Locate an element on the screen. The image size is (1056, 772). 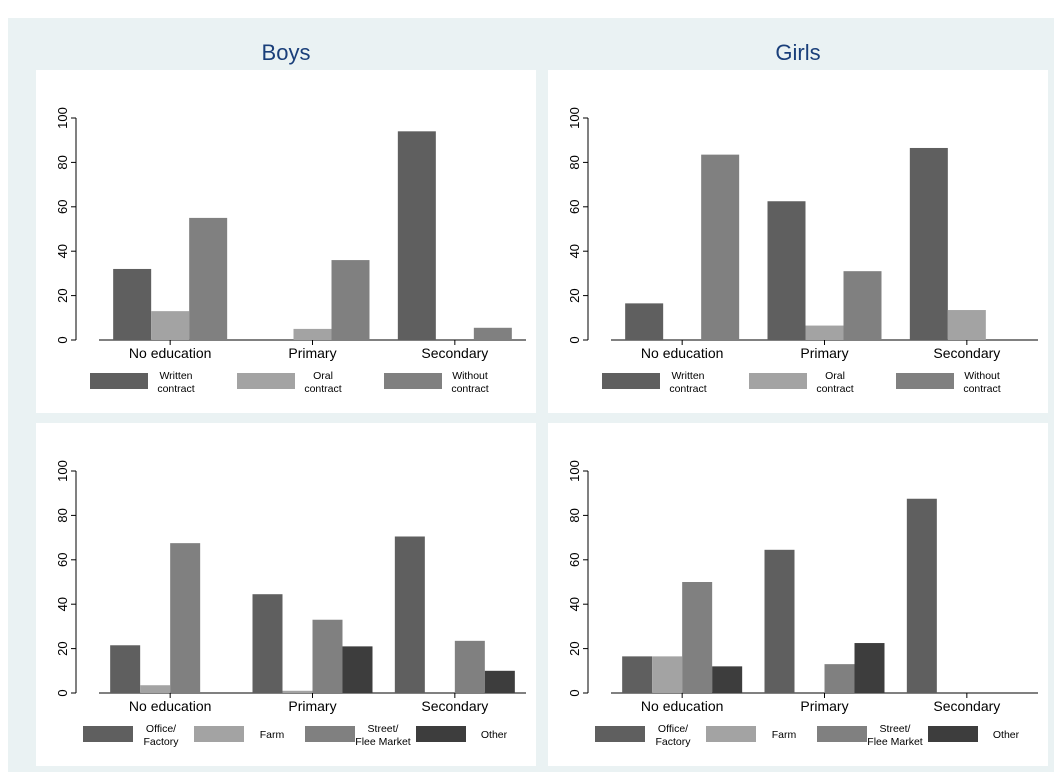
legend-label: Farm is located at coordinates (272, 735).